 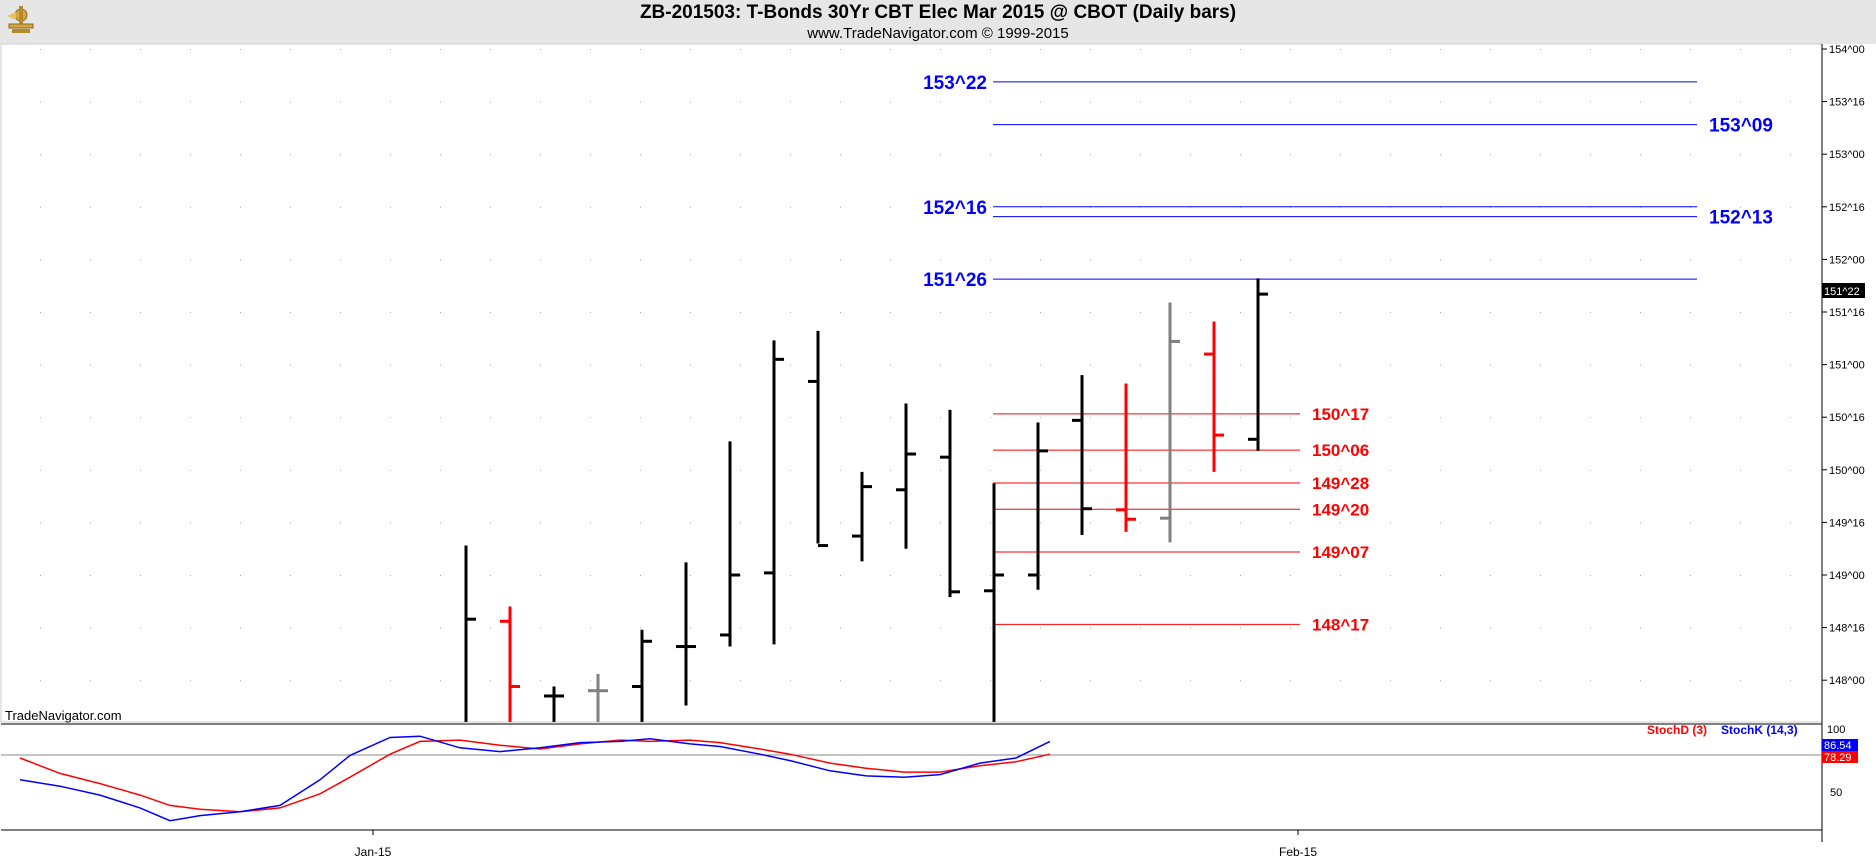 What do you see at coordinates (1298, 852) in the screenshot?
I see `date-tick-label: Feb-15` at bounding box center [1298, 852].